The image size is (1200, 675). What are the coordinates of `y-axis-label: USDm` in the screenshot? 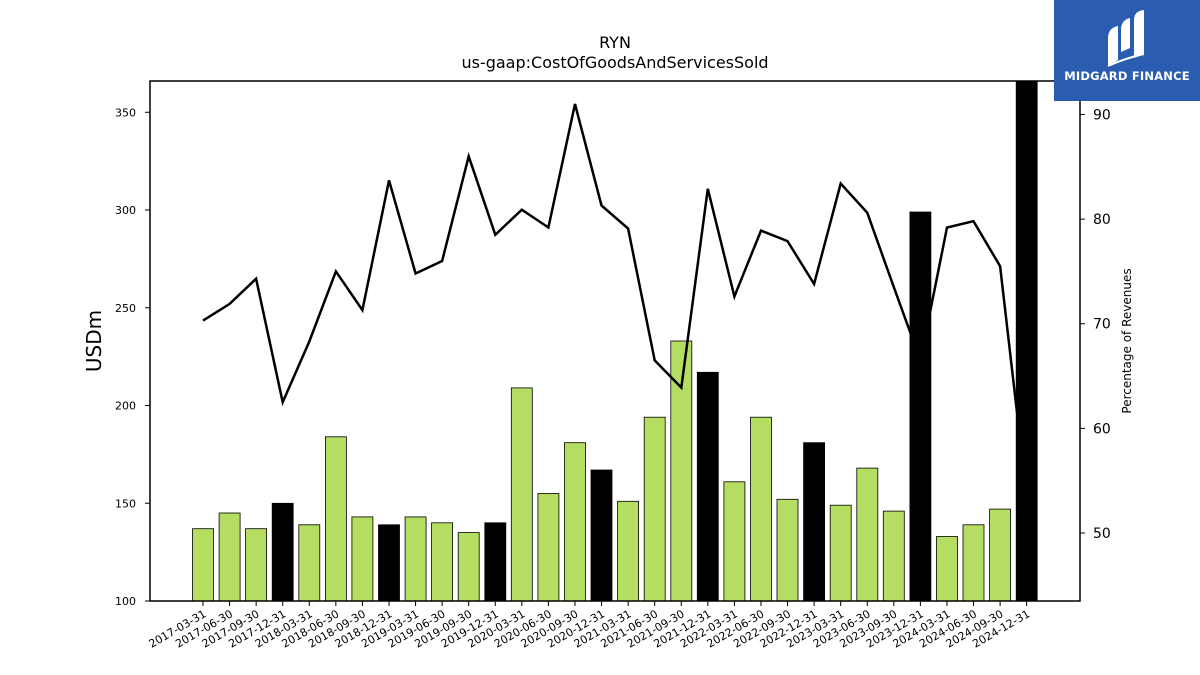 It's located at (94, 341).